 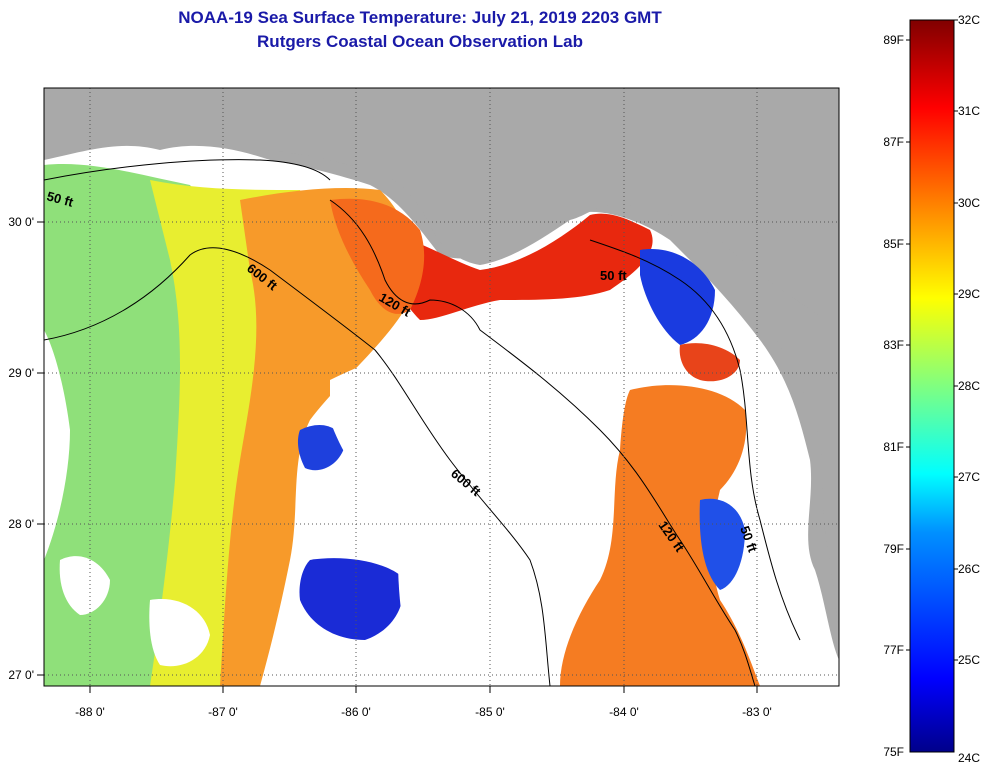 I want to click on sst-coast-red, so click(x=516, y=266).